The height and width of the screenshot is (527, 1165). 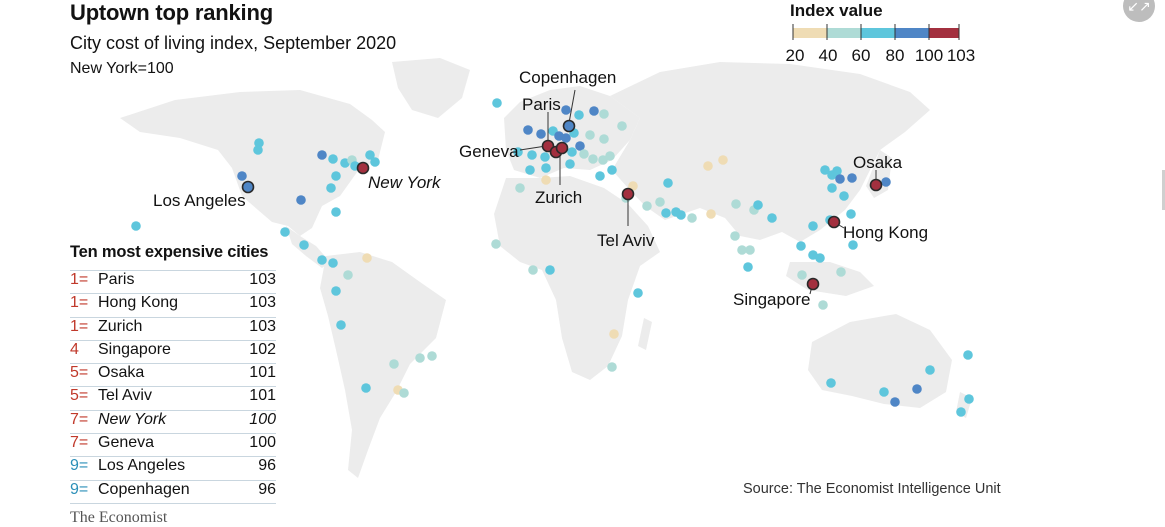 What do you see at coordinates (569, 126) in the screenshot?
I see `marker-copenhagen` at bounding box center [569, 126].